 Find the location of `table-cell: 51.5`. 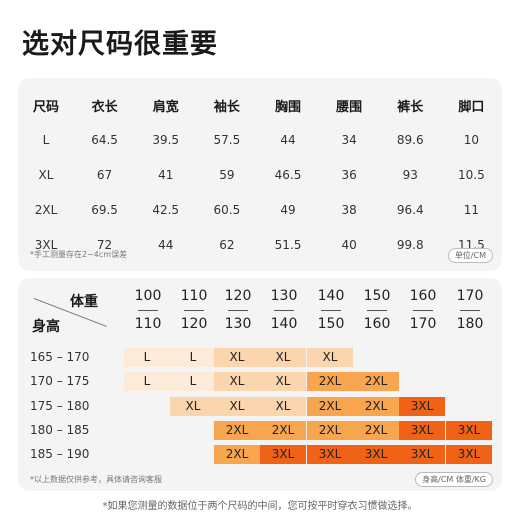

table-cell: 51.5 is located at coordinates (288, 244).